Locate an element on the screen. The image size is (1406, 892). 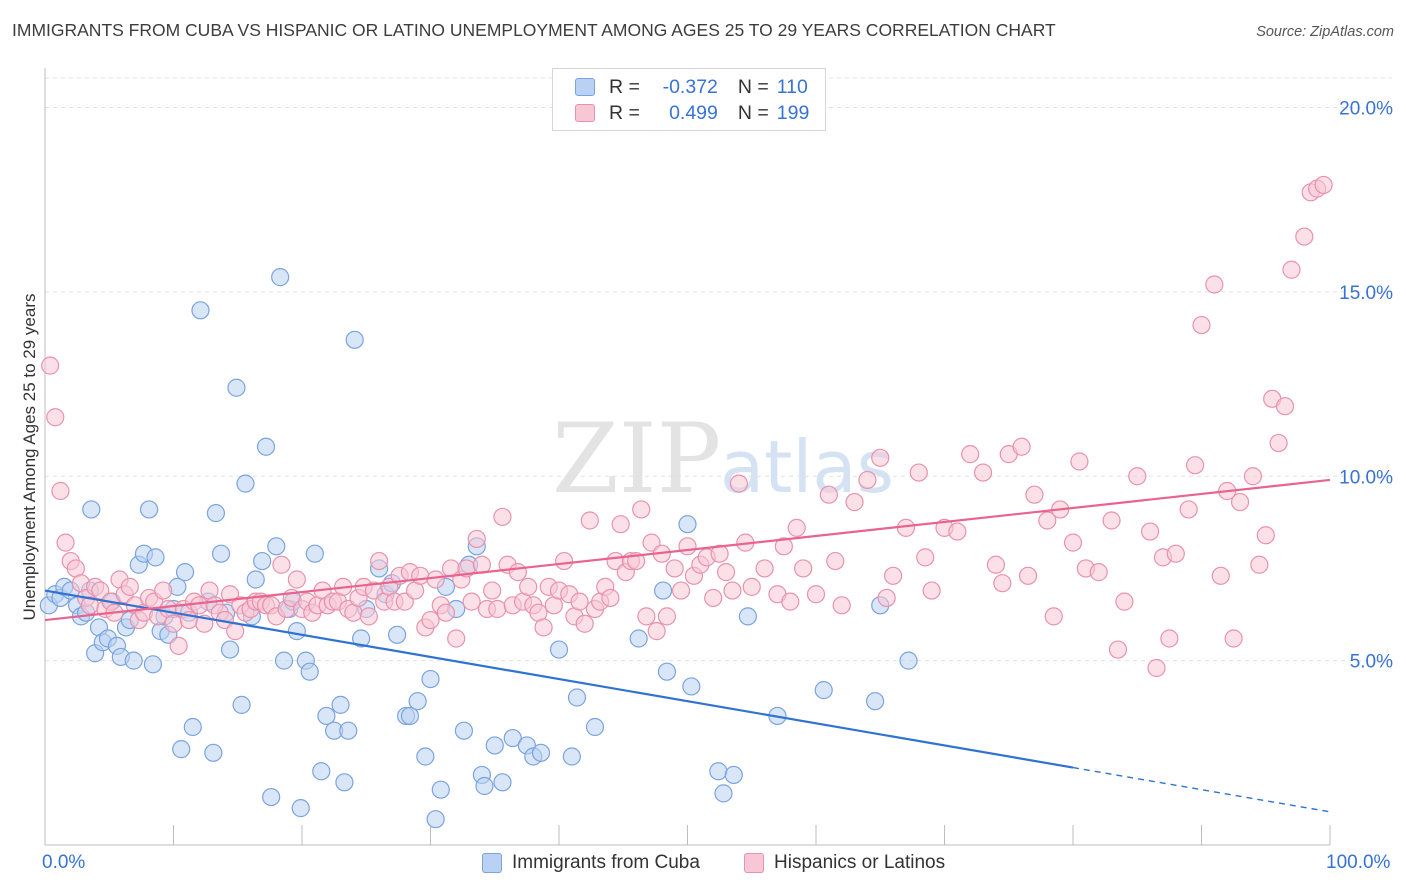
x-tick-label-max: 100.0% is located at coordinates (1358, 862).